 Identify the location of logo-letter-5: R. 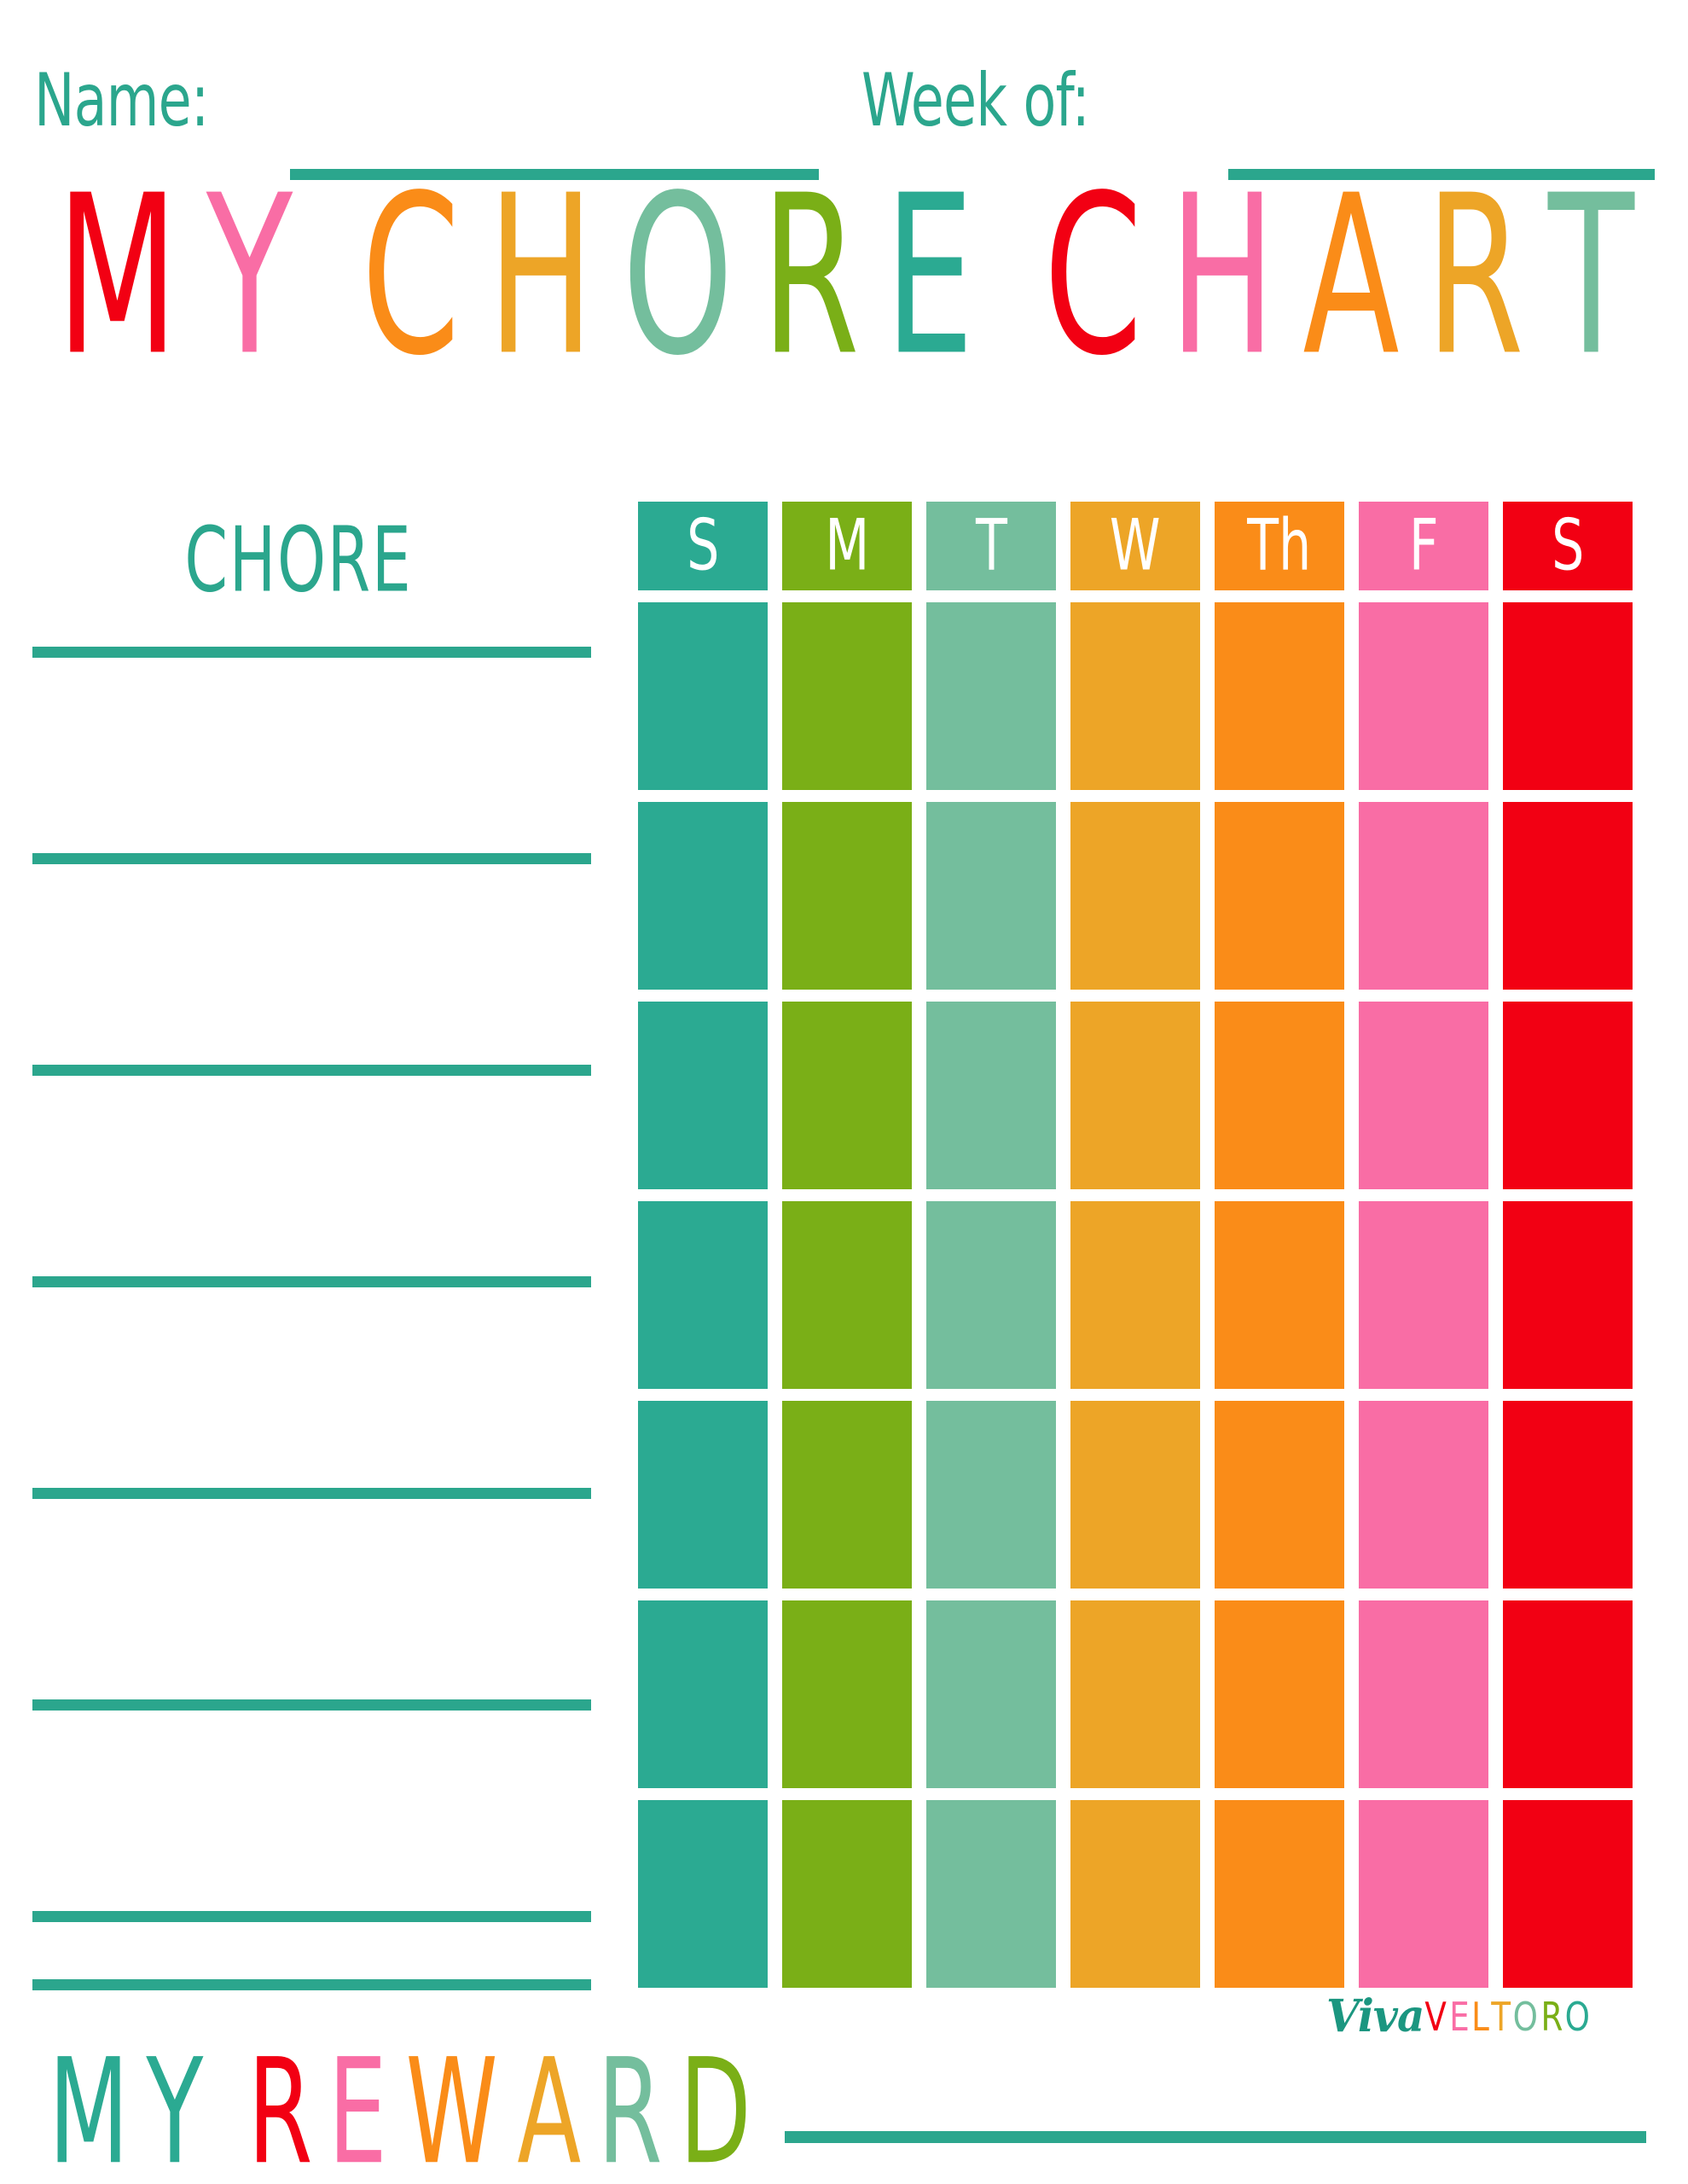
(1551, 2017).